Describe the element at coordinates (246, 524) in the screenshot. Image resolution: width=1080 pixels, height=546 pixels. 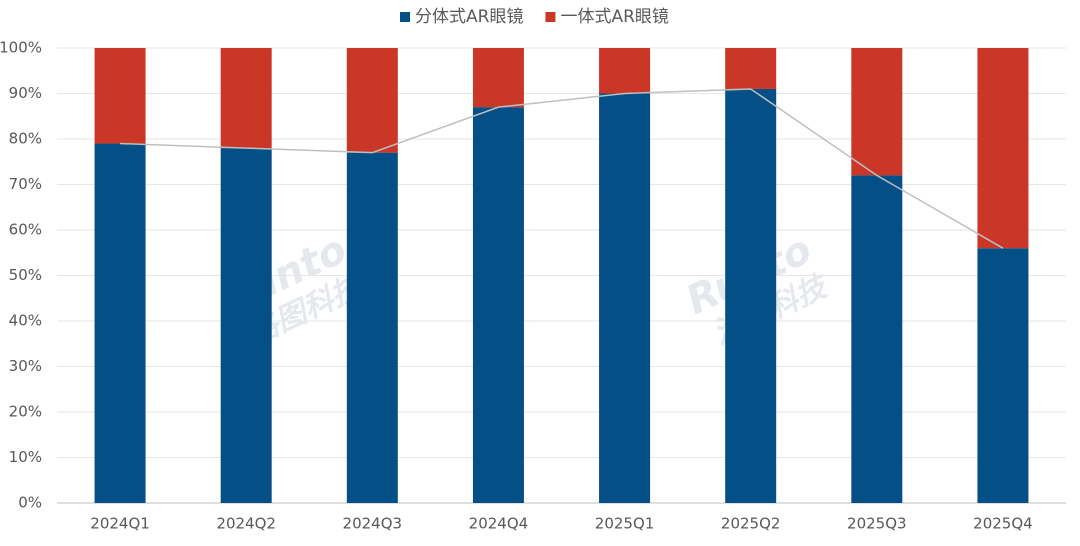
I see `x-tick-label: 2024Q2` at that location.